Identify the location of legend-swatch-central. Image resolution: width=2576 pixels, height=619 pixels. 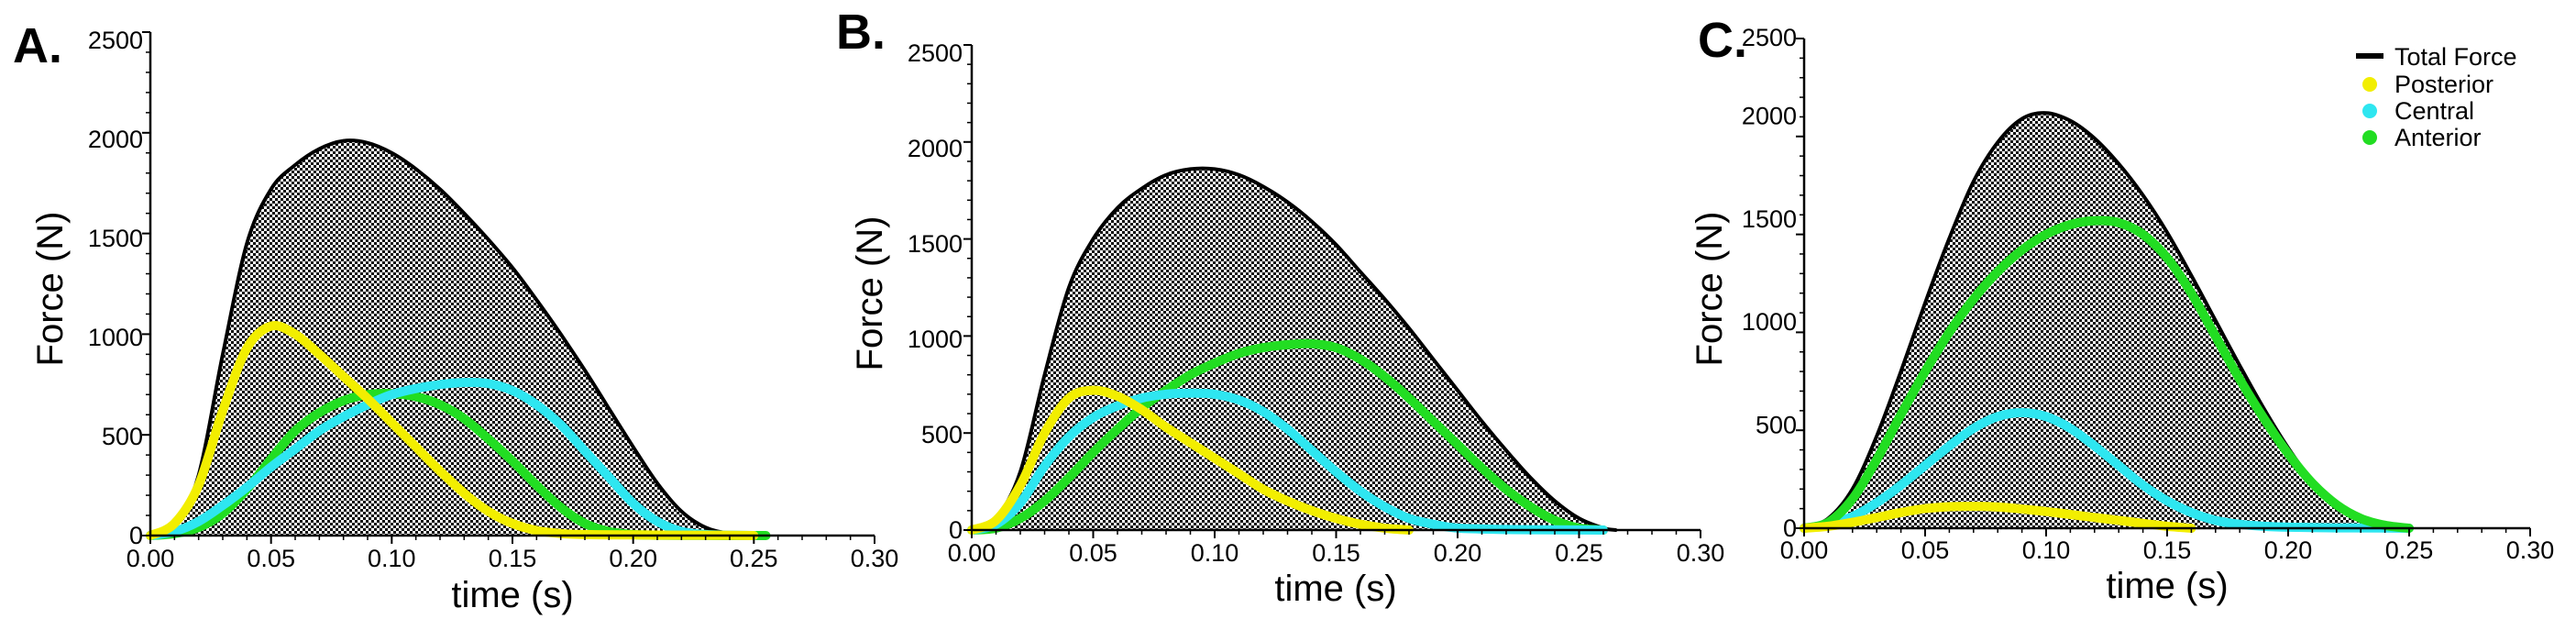
(2369, 111).